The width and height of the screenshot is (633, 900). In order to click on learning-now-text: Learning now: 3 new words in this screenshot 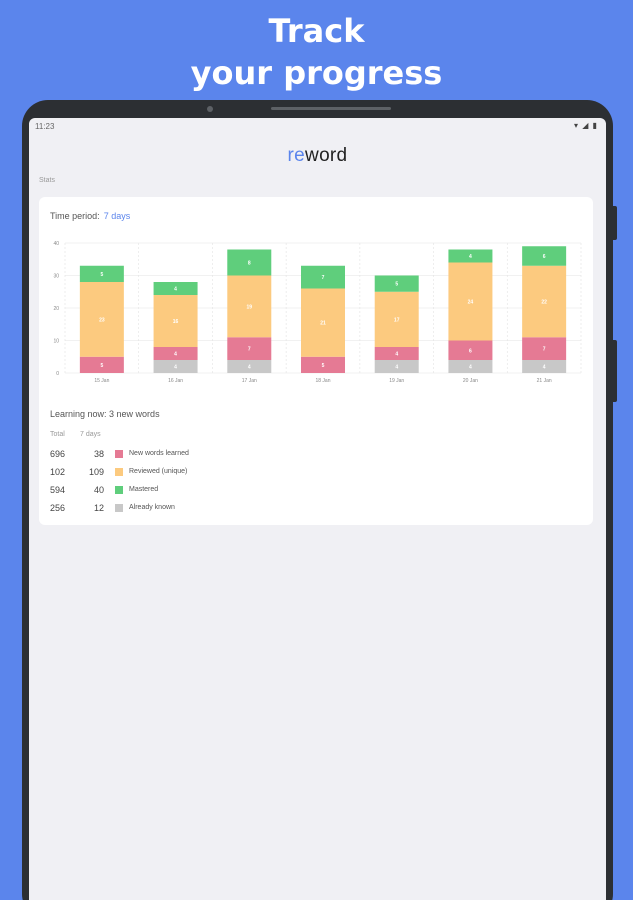, I will do `click(105, 414)`.